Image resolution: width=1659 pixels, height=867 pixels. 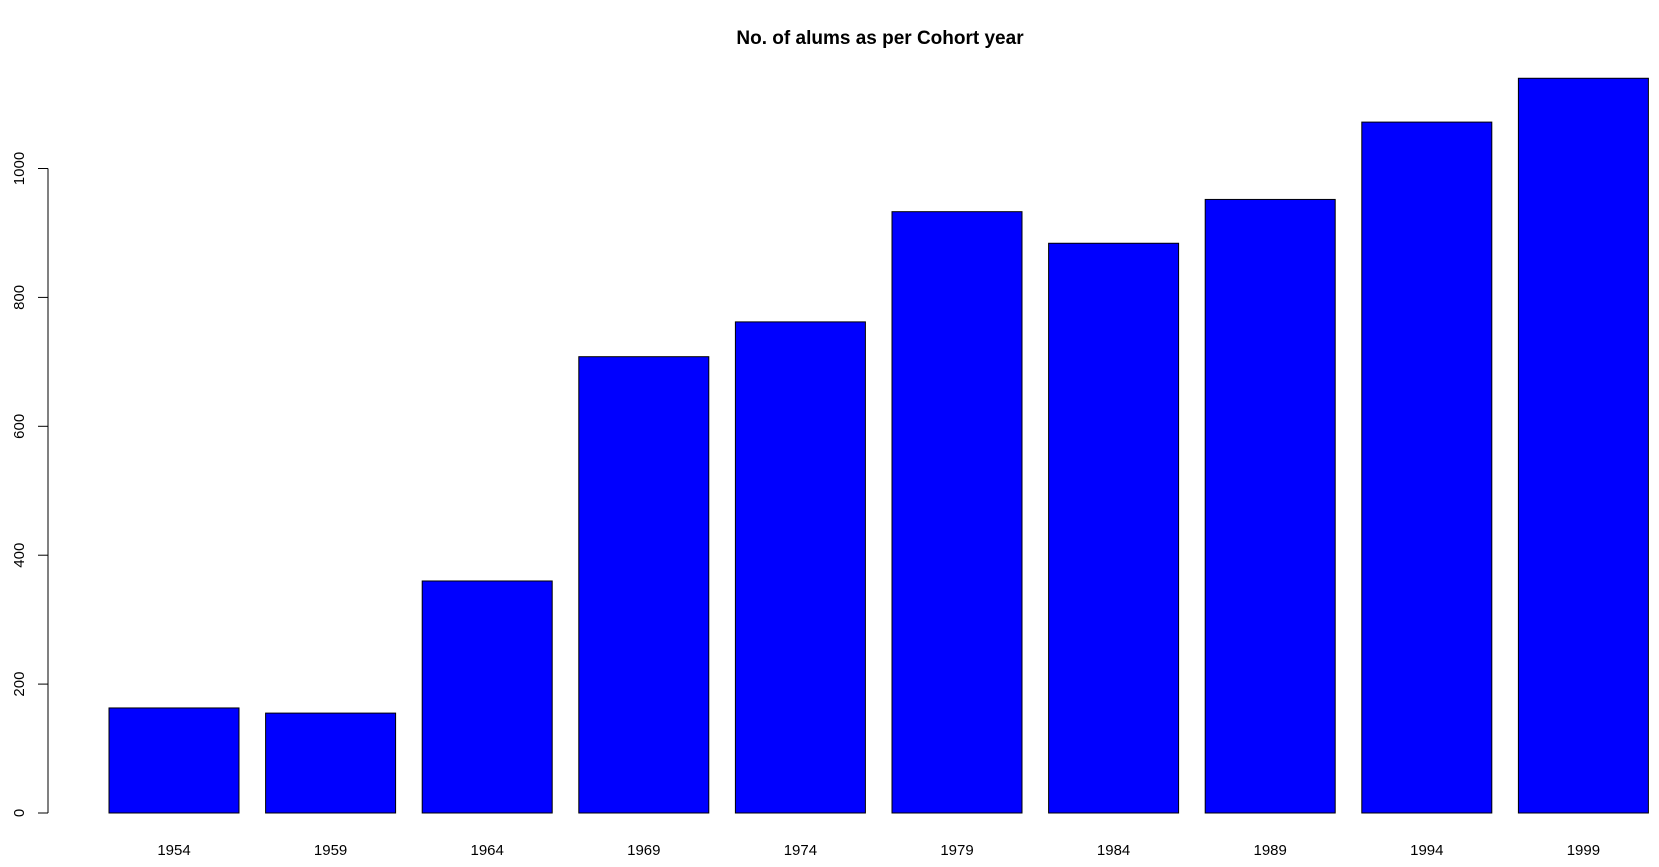 I want to click on x-tick-label: 1989, so click(x=1270, y=850).